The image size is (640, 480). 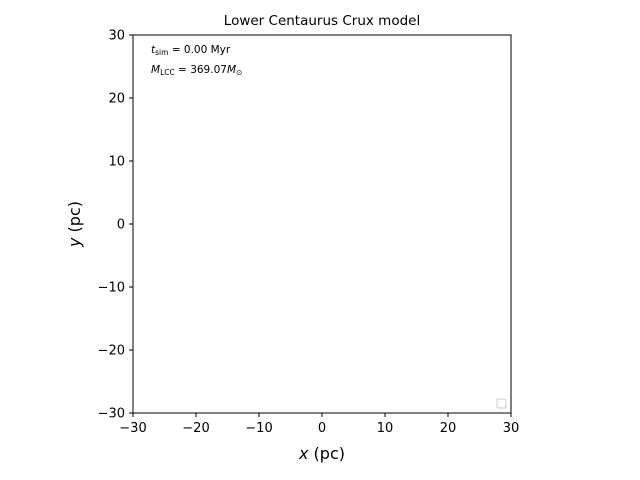 I want to click on y-axis-label: y (pc), so click(x=74, y=224).